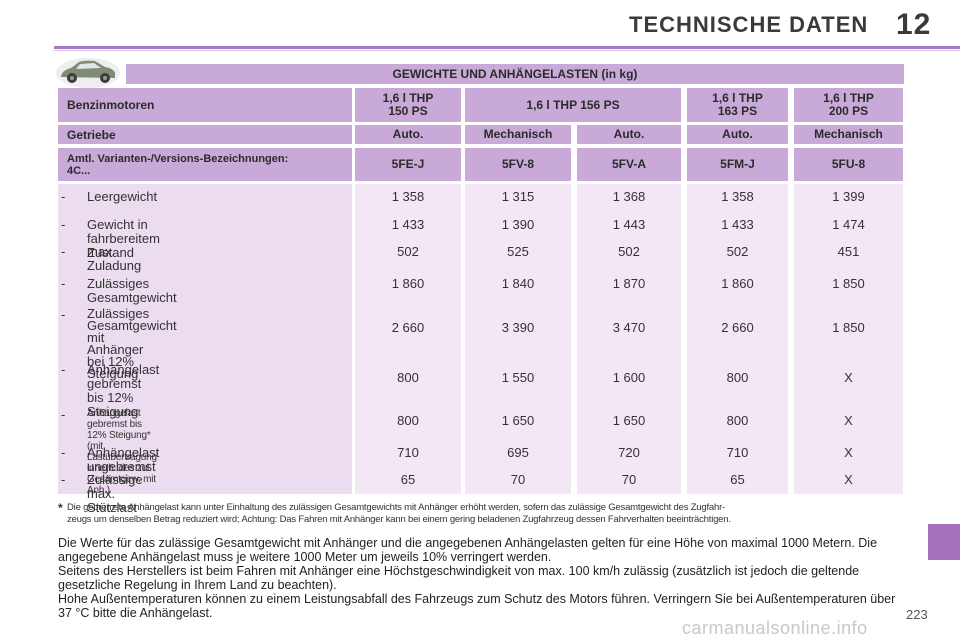  Describe the element at coordinates (914, 24) in the screenshot. I see `chapter-number: 12` at that location.